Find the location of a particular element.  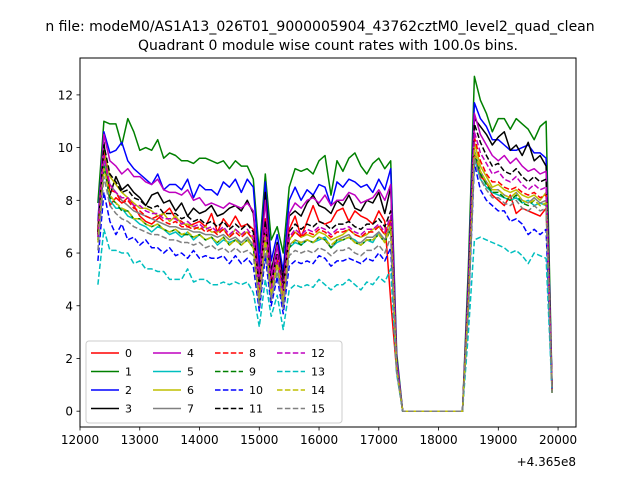

legend-label-0: 0 is located at coordinates (128, 353).